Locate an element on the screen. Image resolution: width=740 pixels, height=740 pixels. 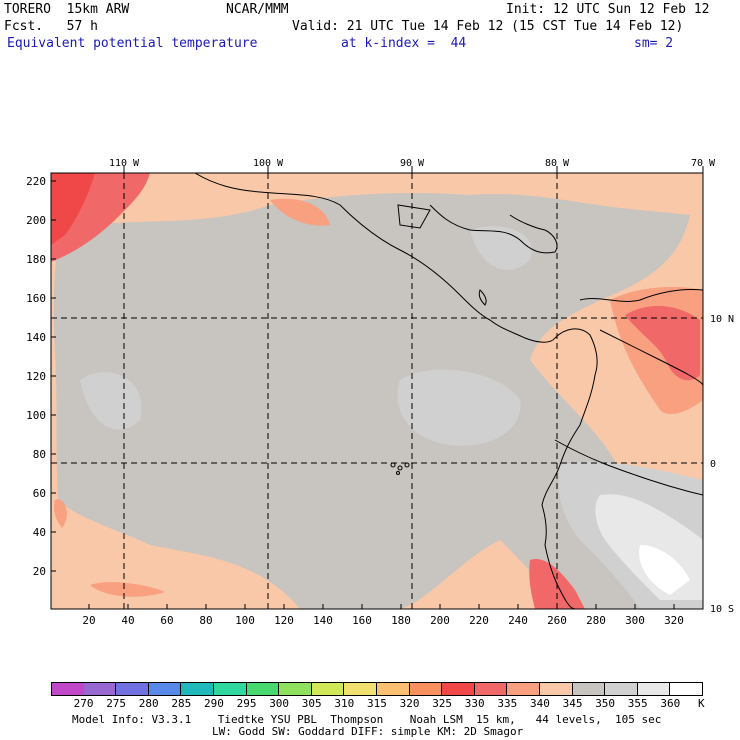
grid-label: 280 is located at coordinates (596, 620).